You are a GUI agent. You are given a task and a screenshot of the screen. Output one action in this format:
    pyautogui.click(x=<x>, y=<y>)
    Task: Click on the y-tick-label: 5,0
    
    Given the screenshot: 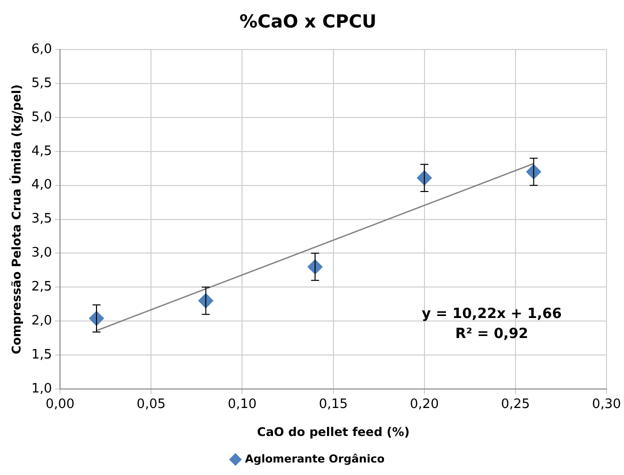 What is the action you would take?
    pyautogui.click(x=41, y=117)
    